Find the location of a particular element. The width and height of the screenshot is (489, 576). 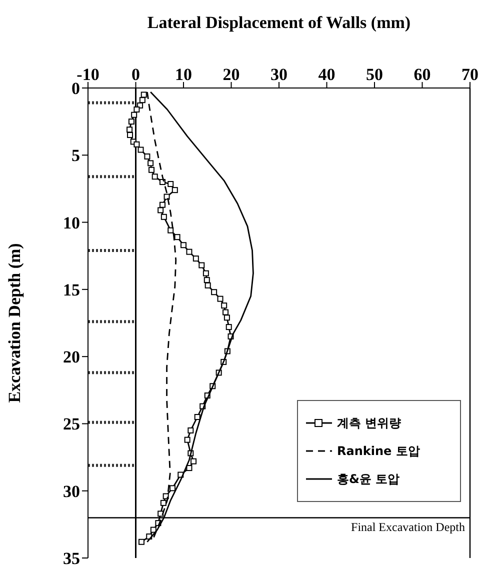

x-tick-label: 10 is located at coordinates (183, 74).